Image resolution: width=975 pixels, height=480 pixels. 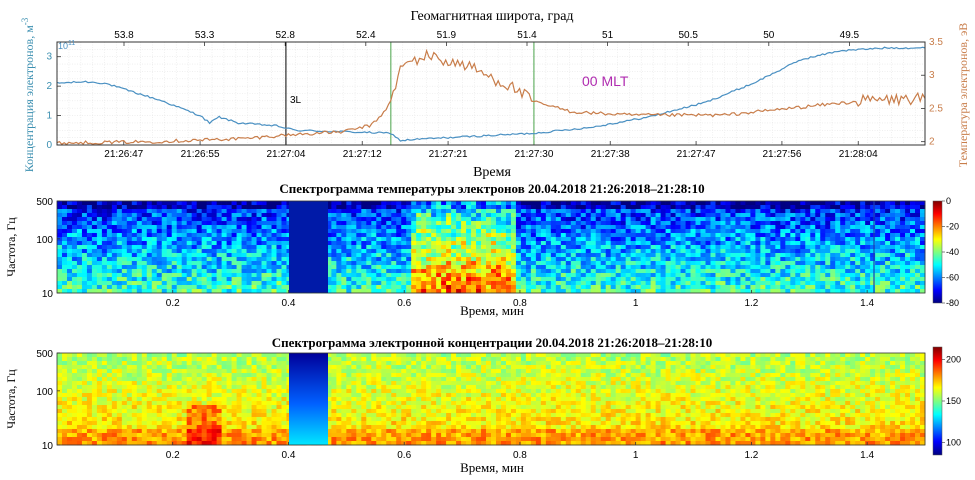 I want to click on x-tick-label: 21:26:47, so click(x=123, y=154).